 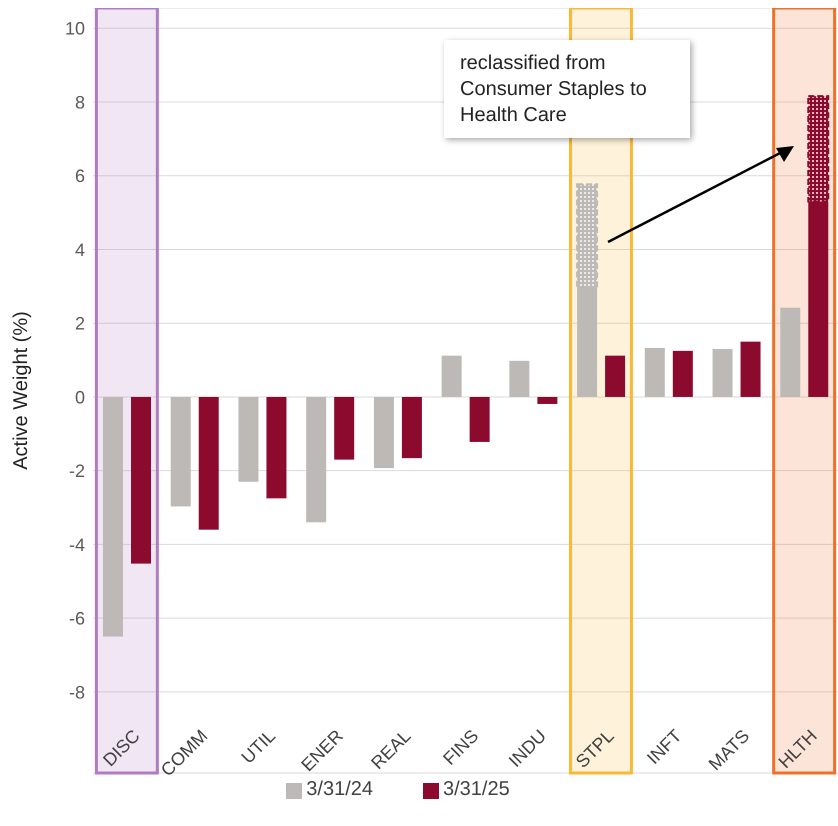 What do you see at coordinates (79, 250) in the screenshot?
I see `y-tick-label: 4` at bounding box center [79, 250].